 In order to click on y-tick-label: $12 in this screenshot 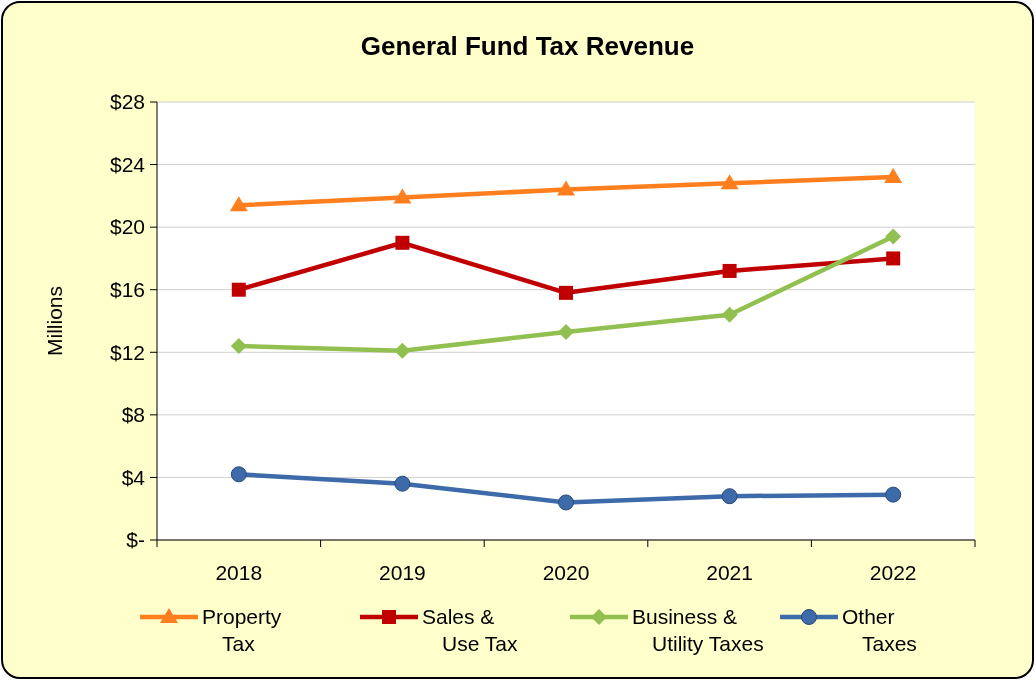, I will do `click(127, 352)`.